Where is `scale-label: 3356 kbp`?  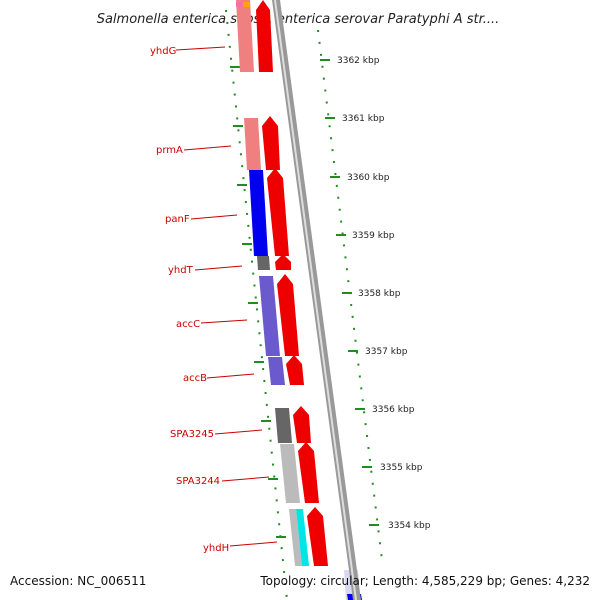
scale-label: 3356 kbp is located at coordinates (393, 410).